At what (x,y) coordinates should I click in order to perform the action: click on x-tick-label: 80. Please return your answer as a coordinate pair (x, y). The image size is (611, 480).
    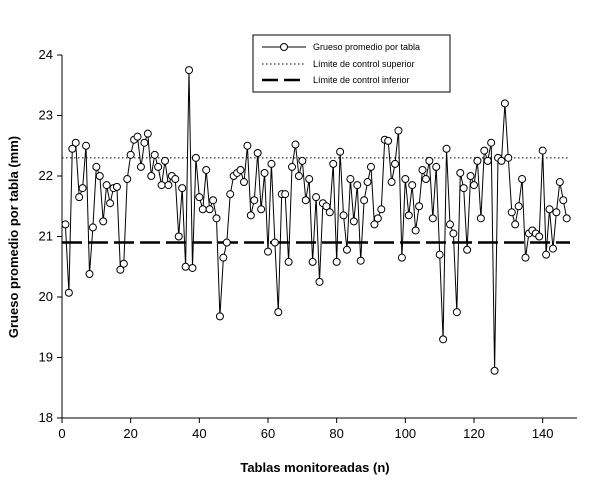
    Looking at the image, I should click on (336, 433).